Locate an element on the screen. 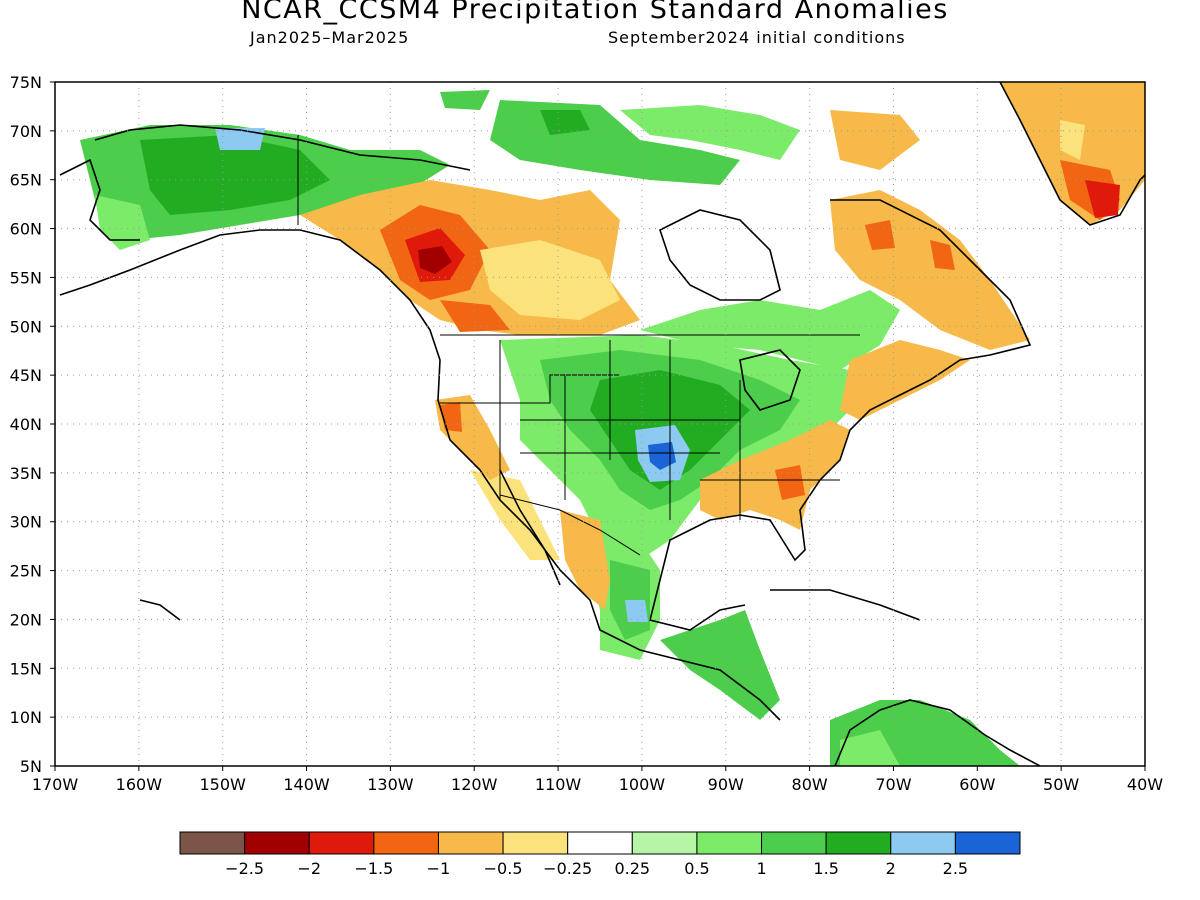 This screenshot has width=1200, height=900. legend-tick-label: −0.5 is located at coordinates (503, 868).